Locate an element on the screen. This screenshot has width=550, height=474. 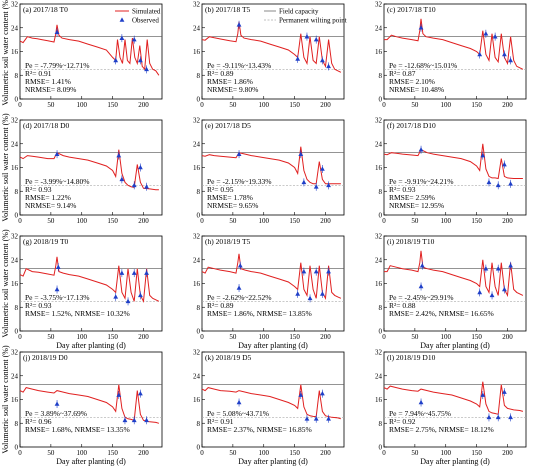
stat-text: Pe = 5.08%~43.71% is located at coordinates (238, 413).